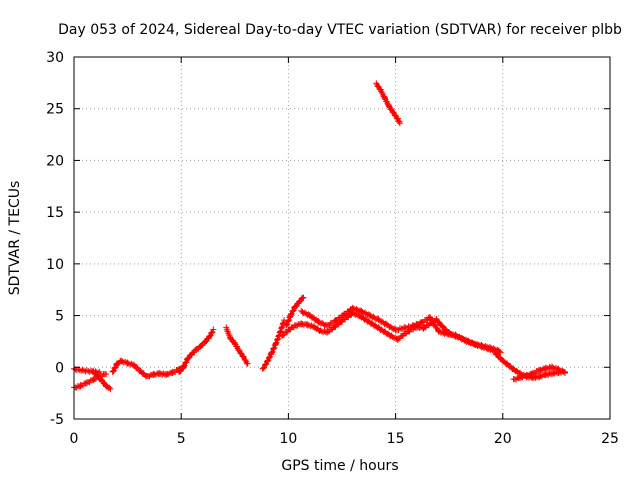 The height and width of the screenshot is (480, 640). Describe the element at coordinates (396, 439) in the screenshot. I see `x-tick-label: 15` at that location.